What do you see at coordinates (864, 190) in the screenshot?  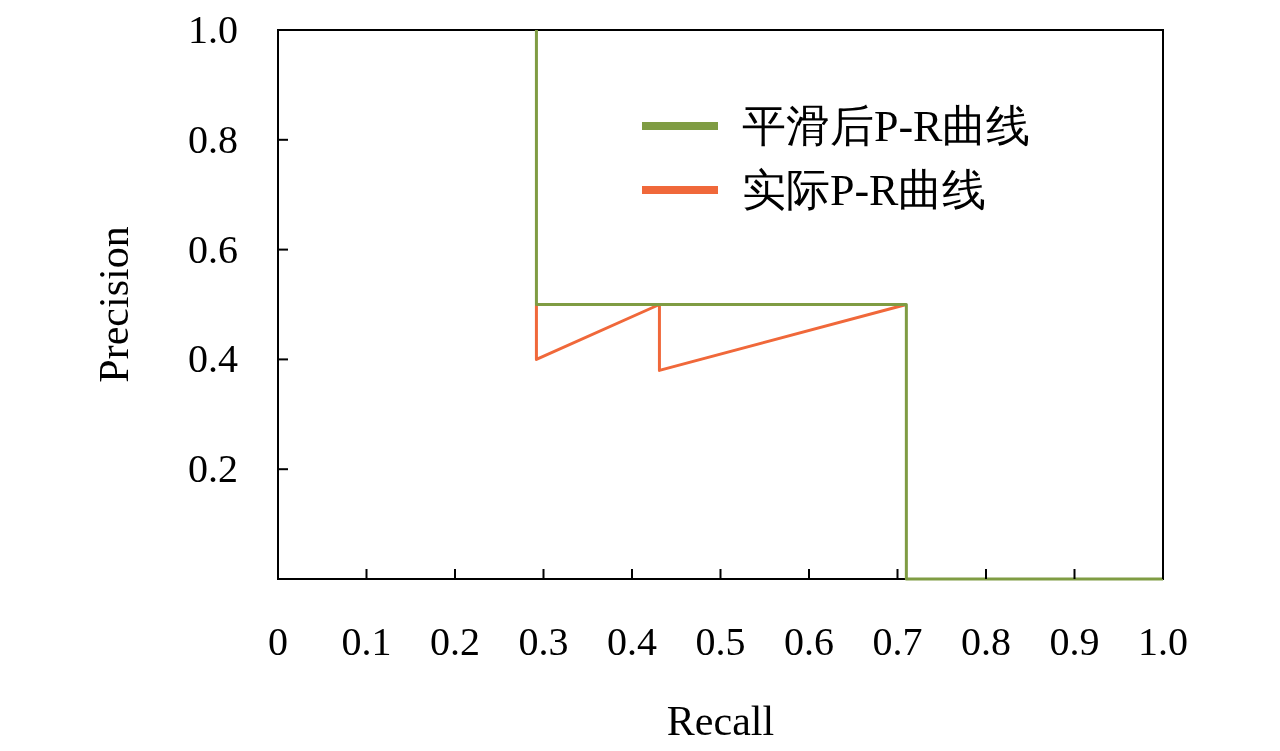 I see `legend-label: 实际P-R曲线` at bounding box center [864, 190].